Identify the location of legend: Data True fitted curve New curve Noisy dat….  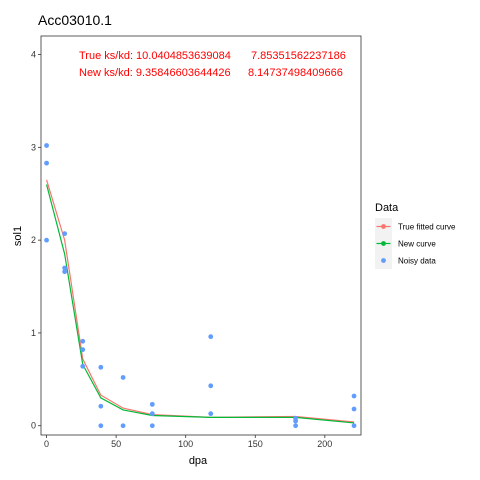
(415, 235).